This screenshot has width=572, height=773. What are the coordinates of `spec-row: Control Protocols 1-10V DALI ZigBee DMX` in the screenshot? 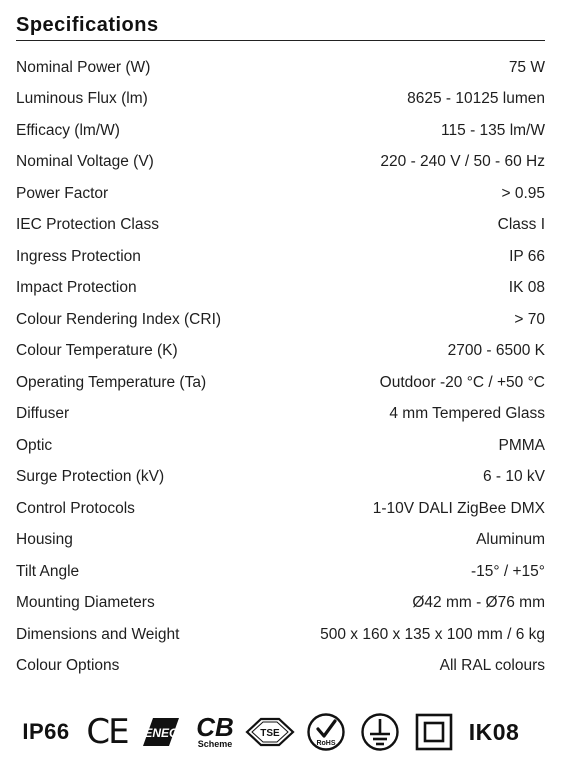 It's located at (280, 509).